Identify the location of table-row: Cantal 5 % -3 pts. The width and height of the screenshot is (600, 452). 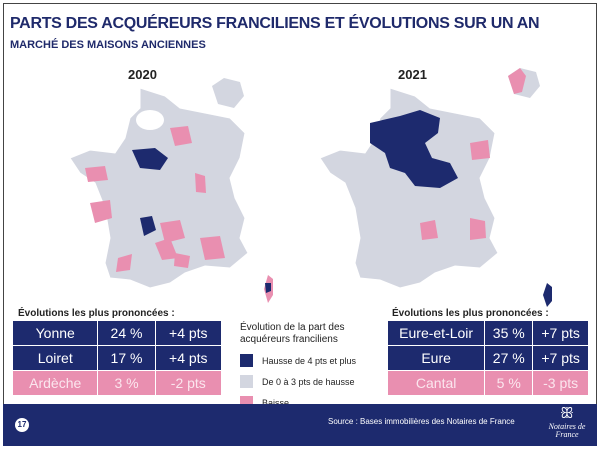
(487, 383).